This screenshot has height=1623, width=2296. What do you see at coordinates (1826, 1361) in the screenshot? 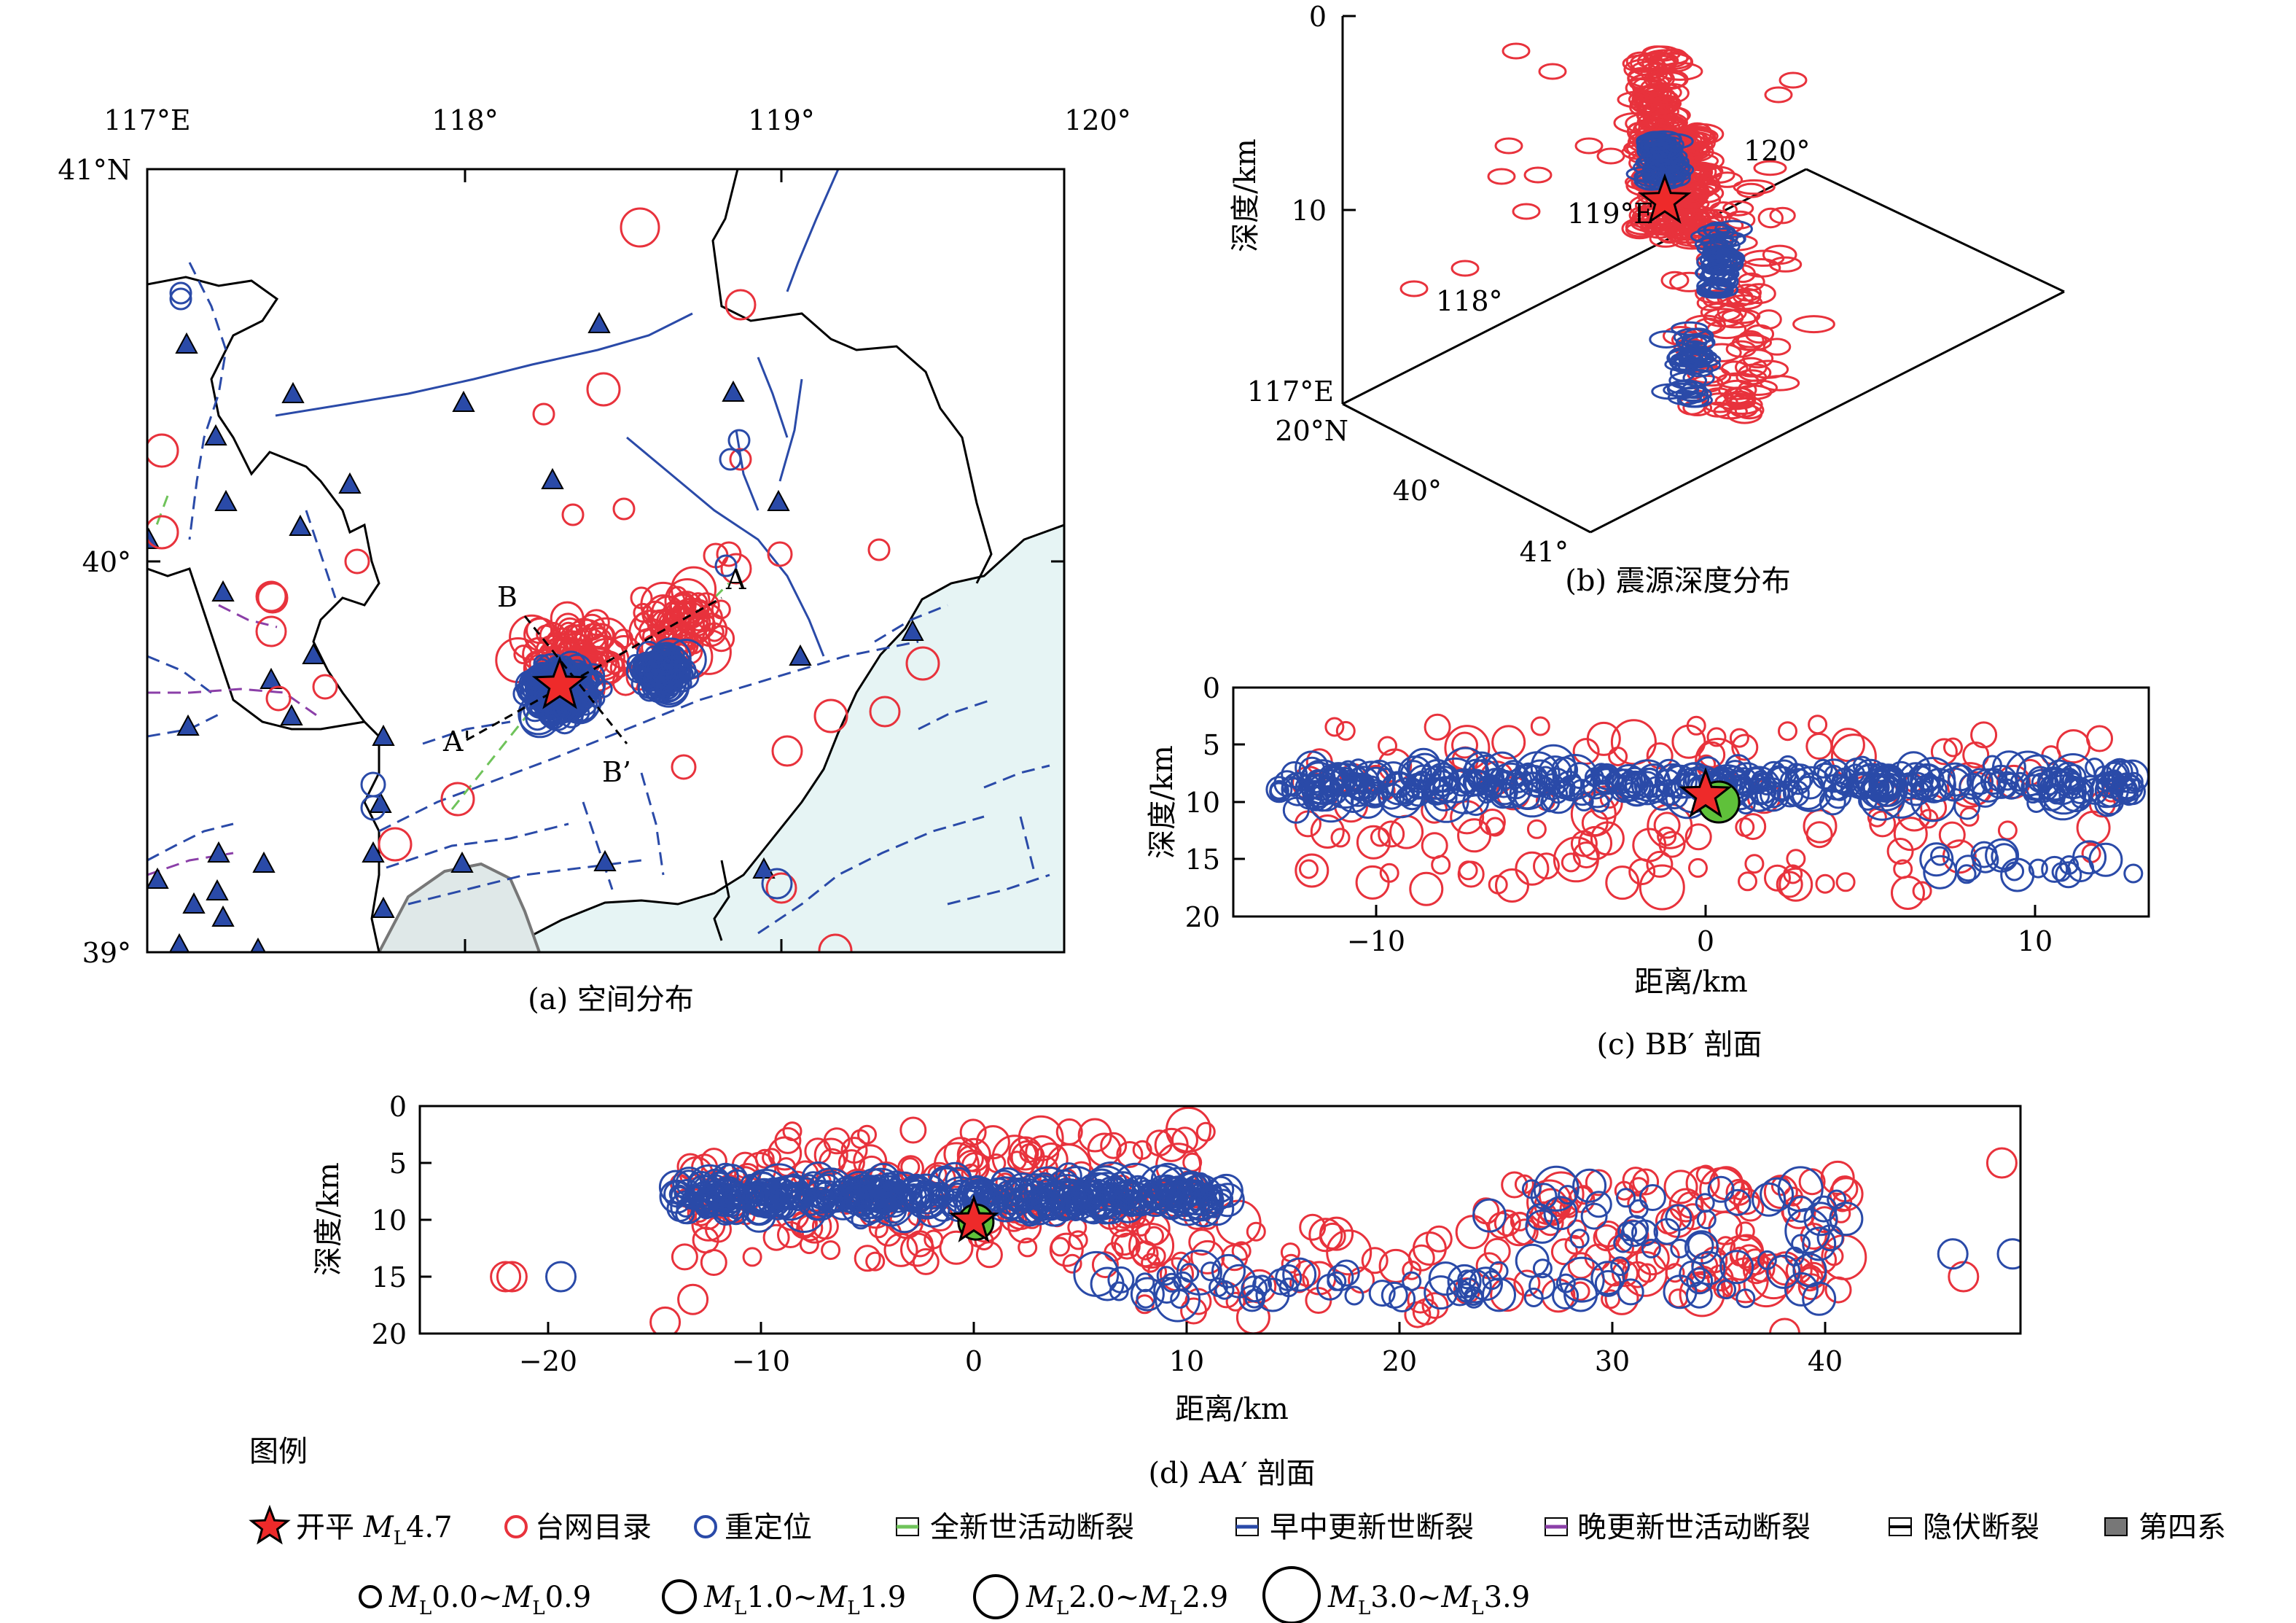
I see `panel-d-xtick-40: 40` at bounding box center [1826, 1361].